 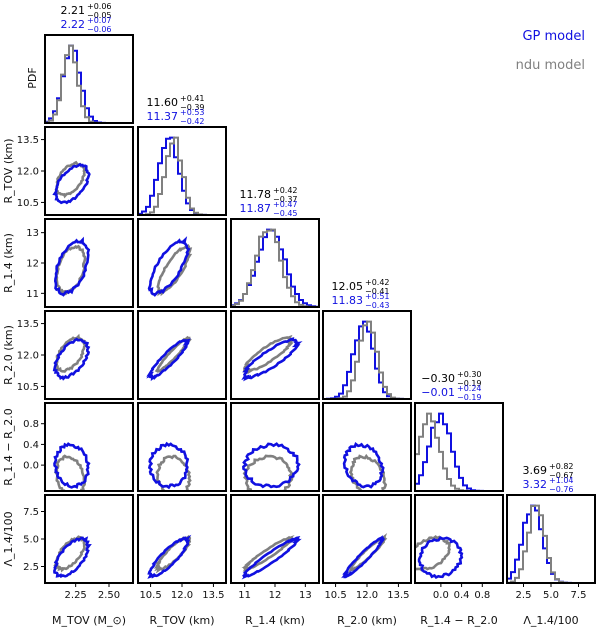 I want to click on legend-ndu: ndu model, so click(x=550, y=65).